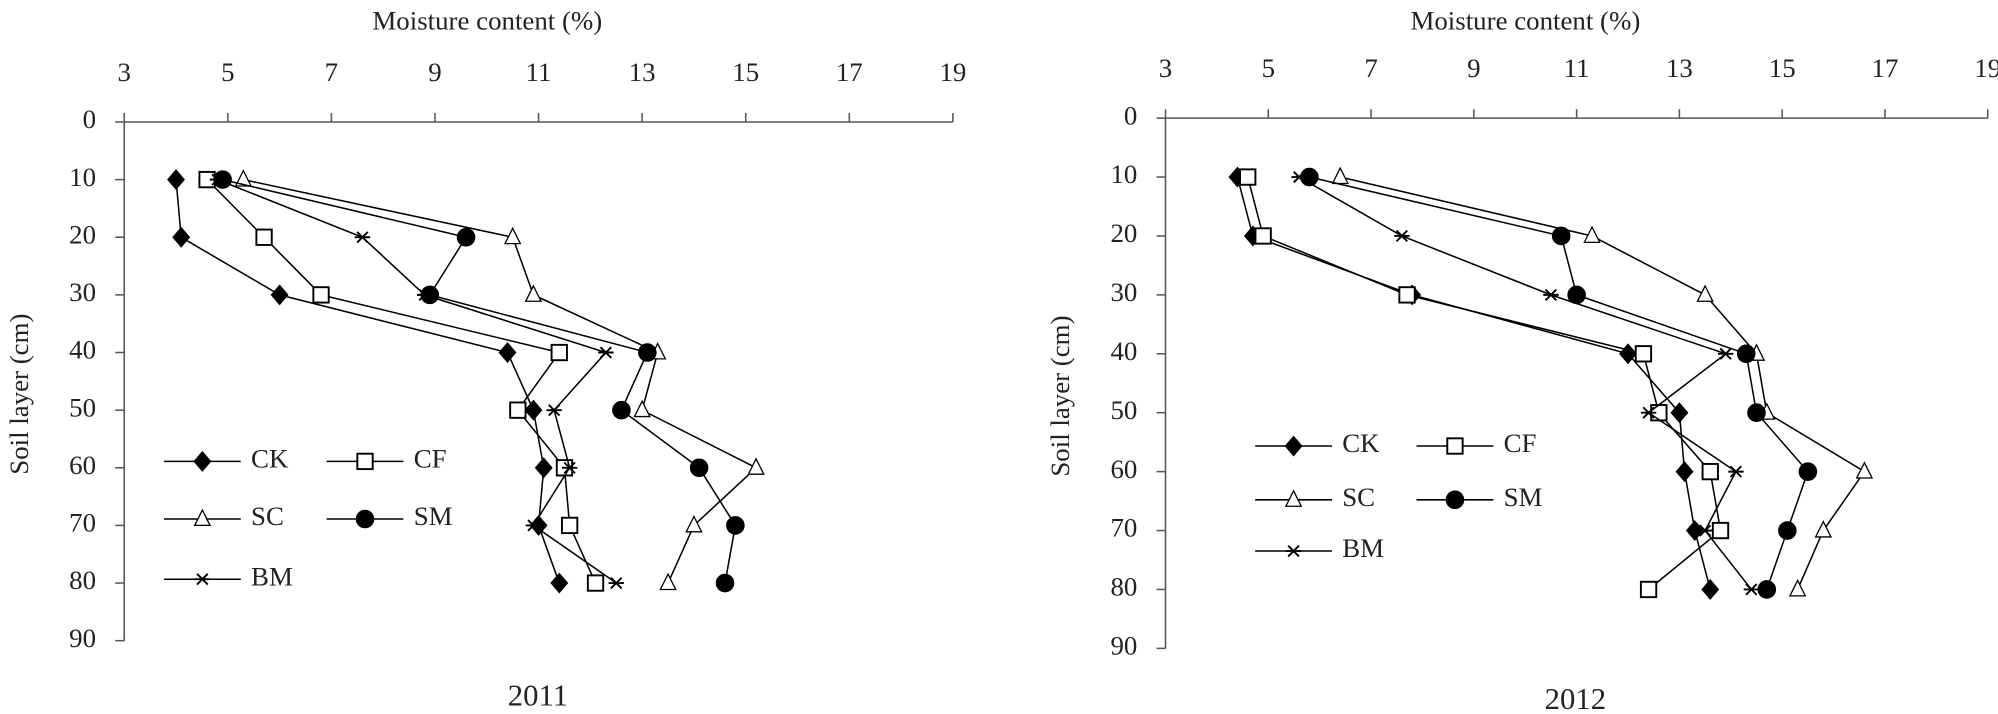  What do you see at coordinates (82, 292) in the screenshot?
I see `y-tick-label: 30` at bounding box center [82, 292].